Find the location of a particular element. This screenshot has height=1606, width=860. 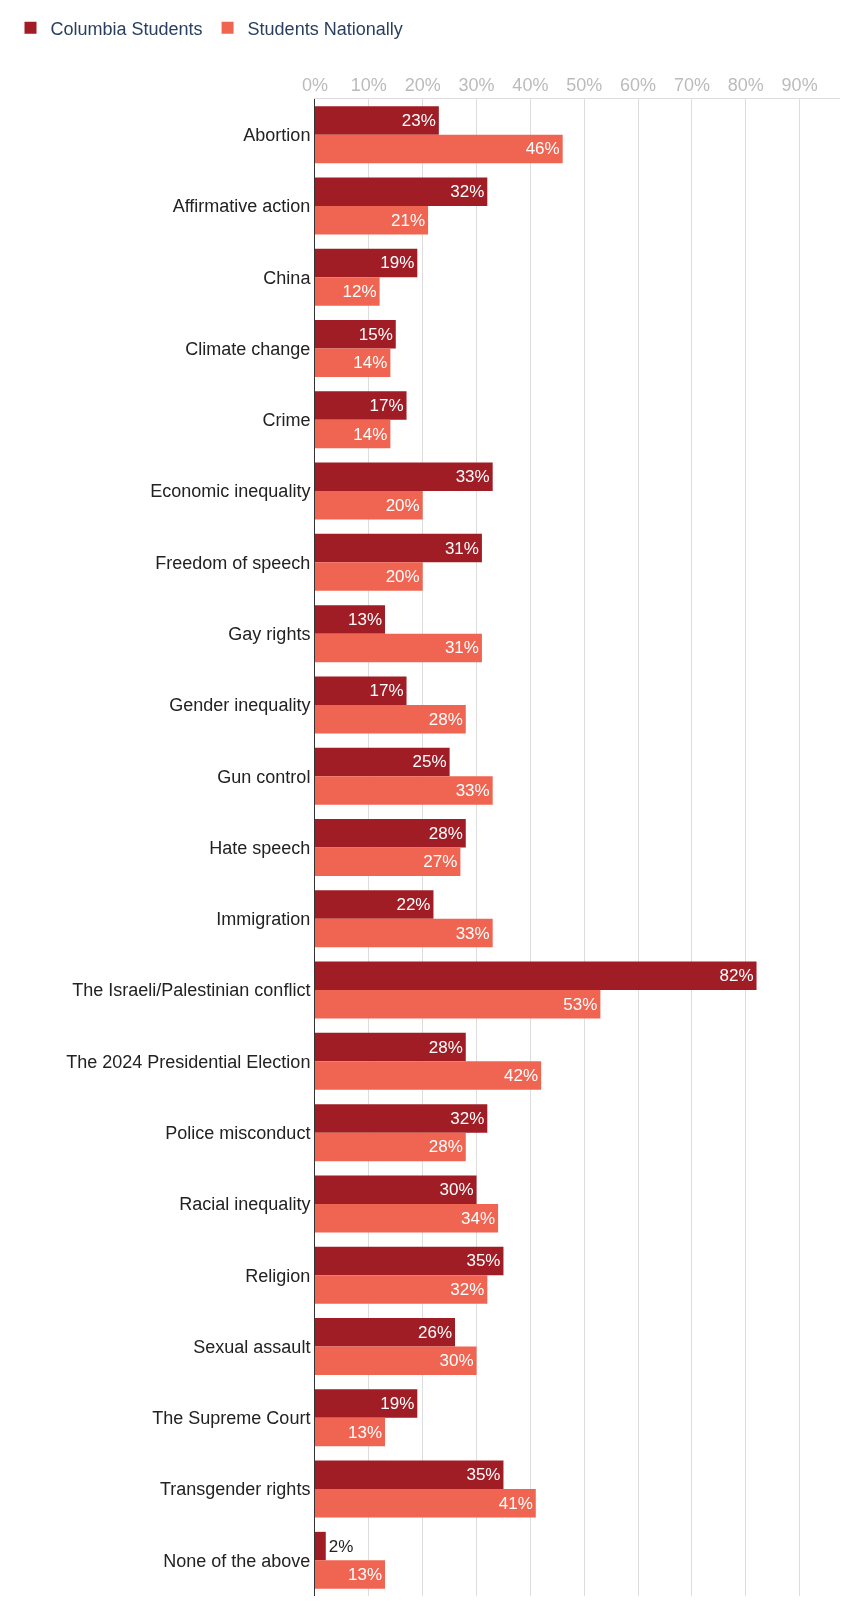

data-label: 15% is located at coordinates (375, 334).